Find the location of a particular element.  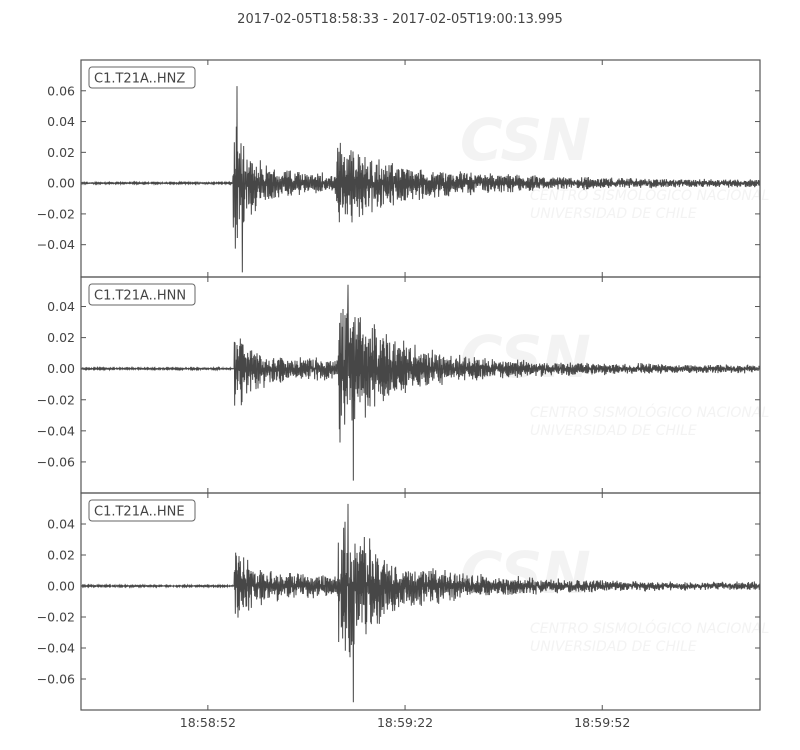

x-tick-label: 18:59:22 is located at coordinates (405, 722).